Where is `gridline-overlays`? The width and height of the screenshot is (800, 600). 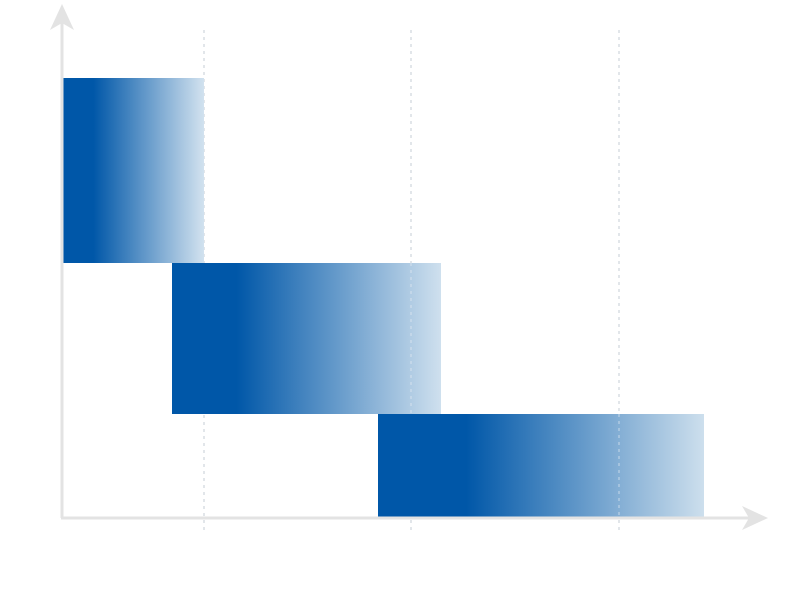
gridline-overlays is located at coordinates (515, 390).